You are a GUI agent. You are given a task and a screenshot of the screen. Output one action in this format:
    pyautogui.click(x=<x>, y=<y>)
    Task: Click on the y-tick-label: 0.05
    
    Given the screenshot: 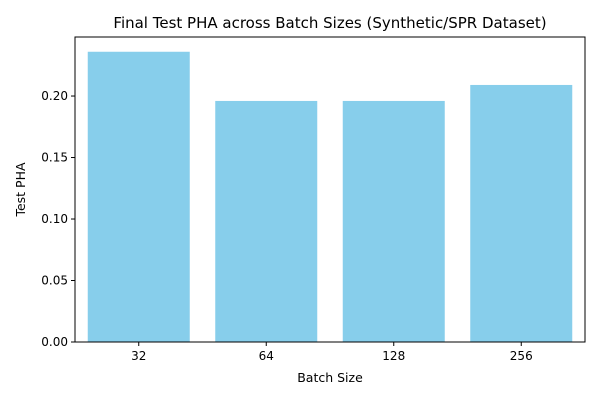 What is the action you would take?
    pyautogui.click(x=54, y=281)
    